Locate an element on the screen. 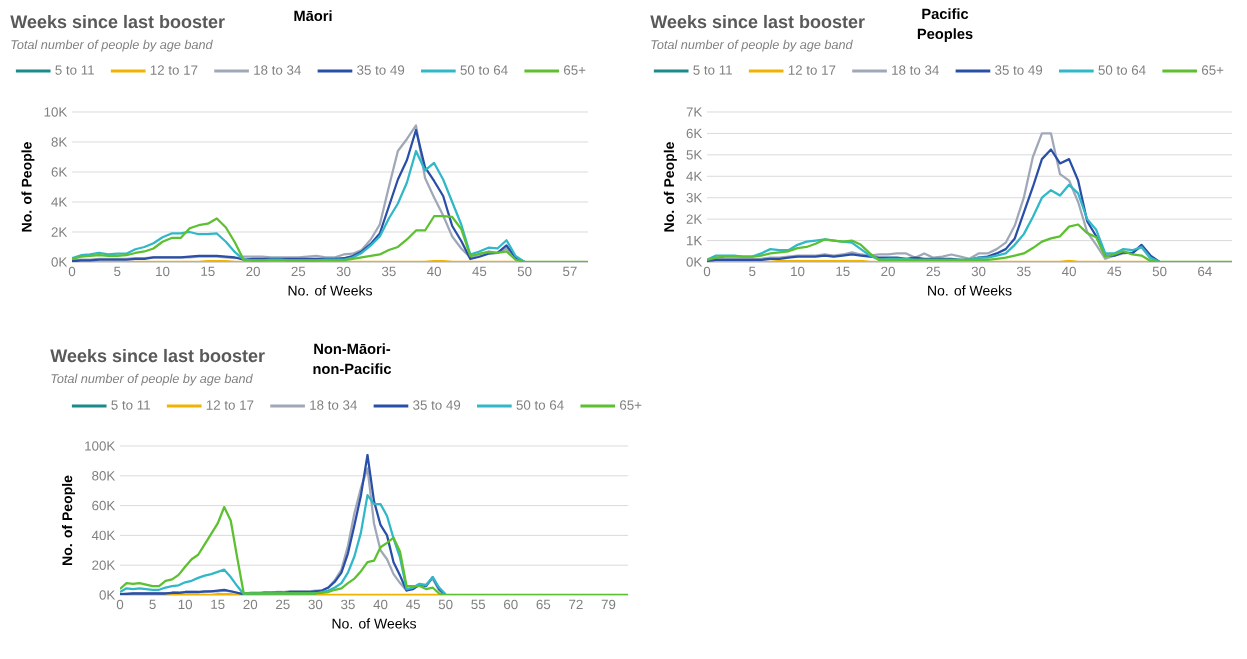 This screenshot has height=659, width=1247. y-tick-label: 8K is located at coordinates (59, 142).